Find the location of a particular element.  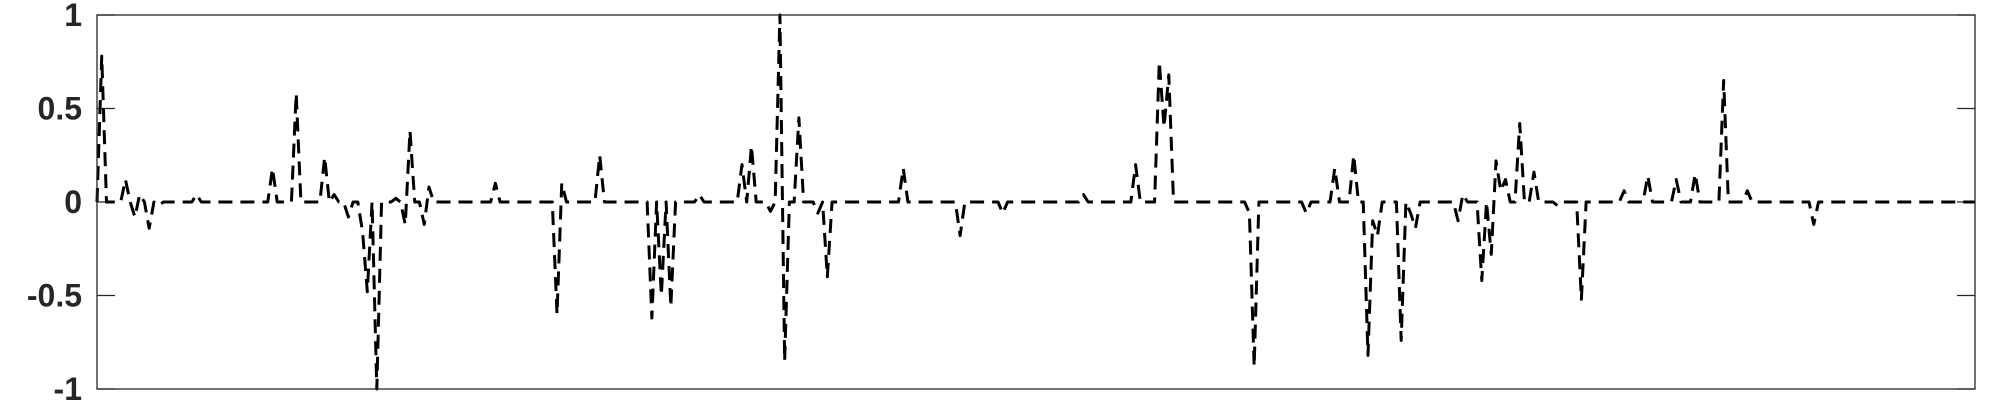

y-tick-label: -0.5 is located at coordinates (54, 296).